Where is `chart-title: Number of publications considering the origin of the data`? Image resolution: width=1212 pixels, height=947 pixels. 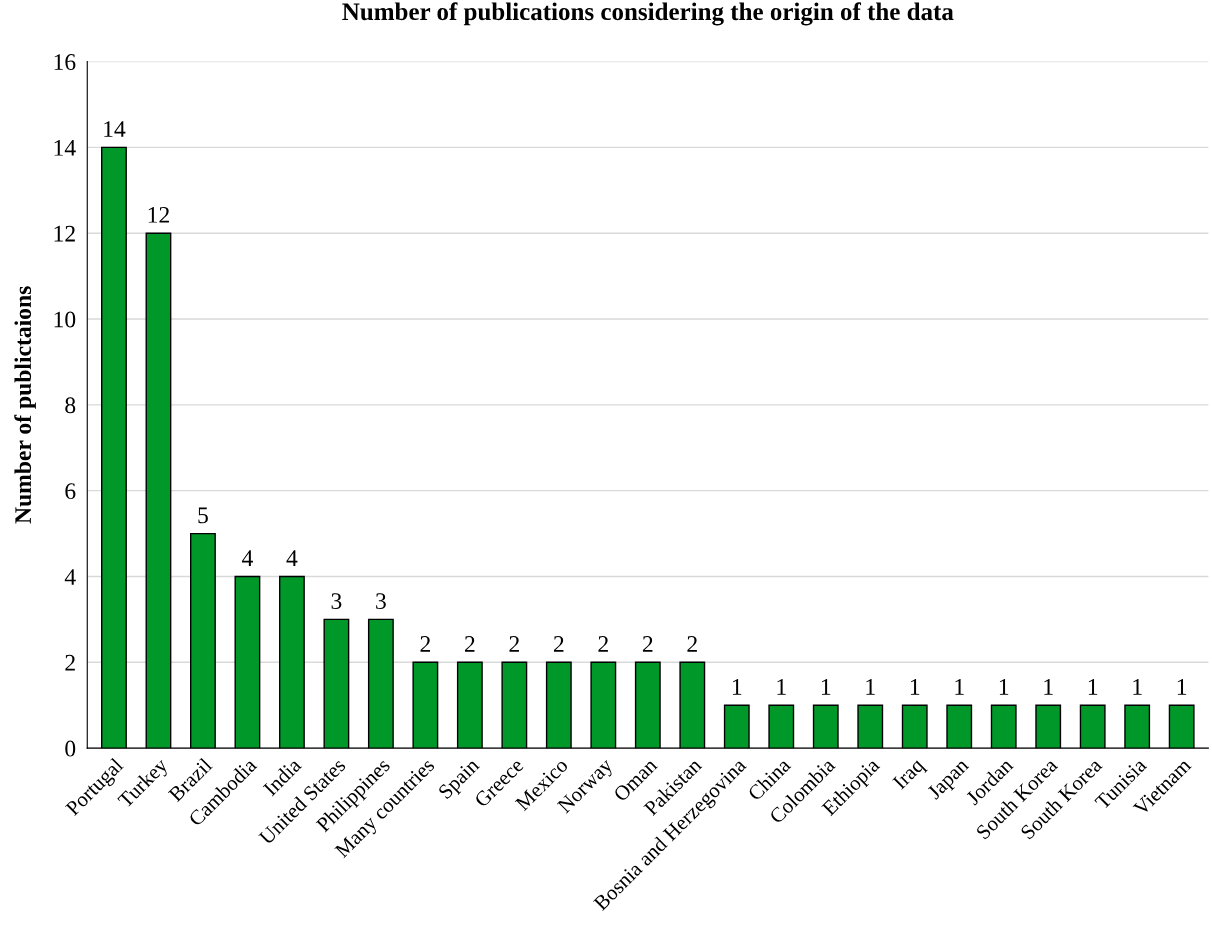 chart-title: Number of publications considering the origin of the data is located at coordinates (648, 14).